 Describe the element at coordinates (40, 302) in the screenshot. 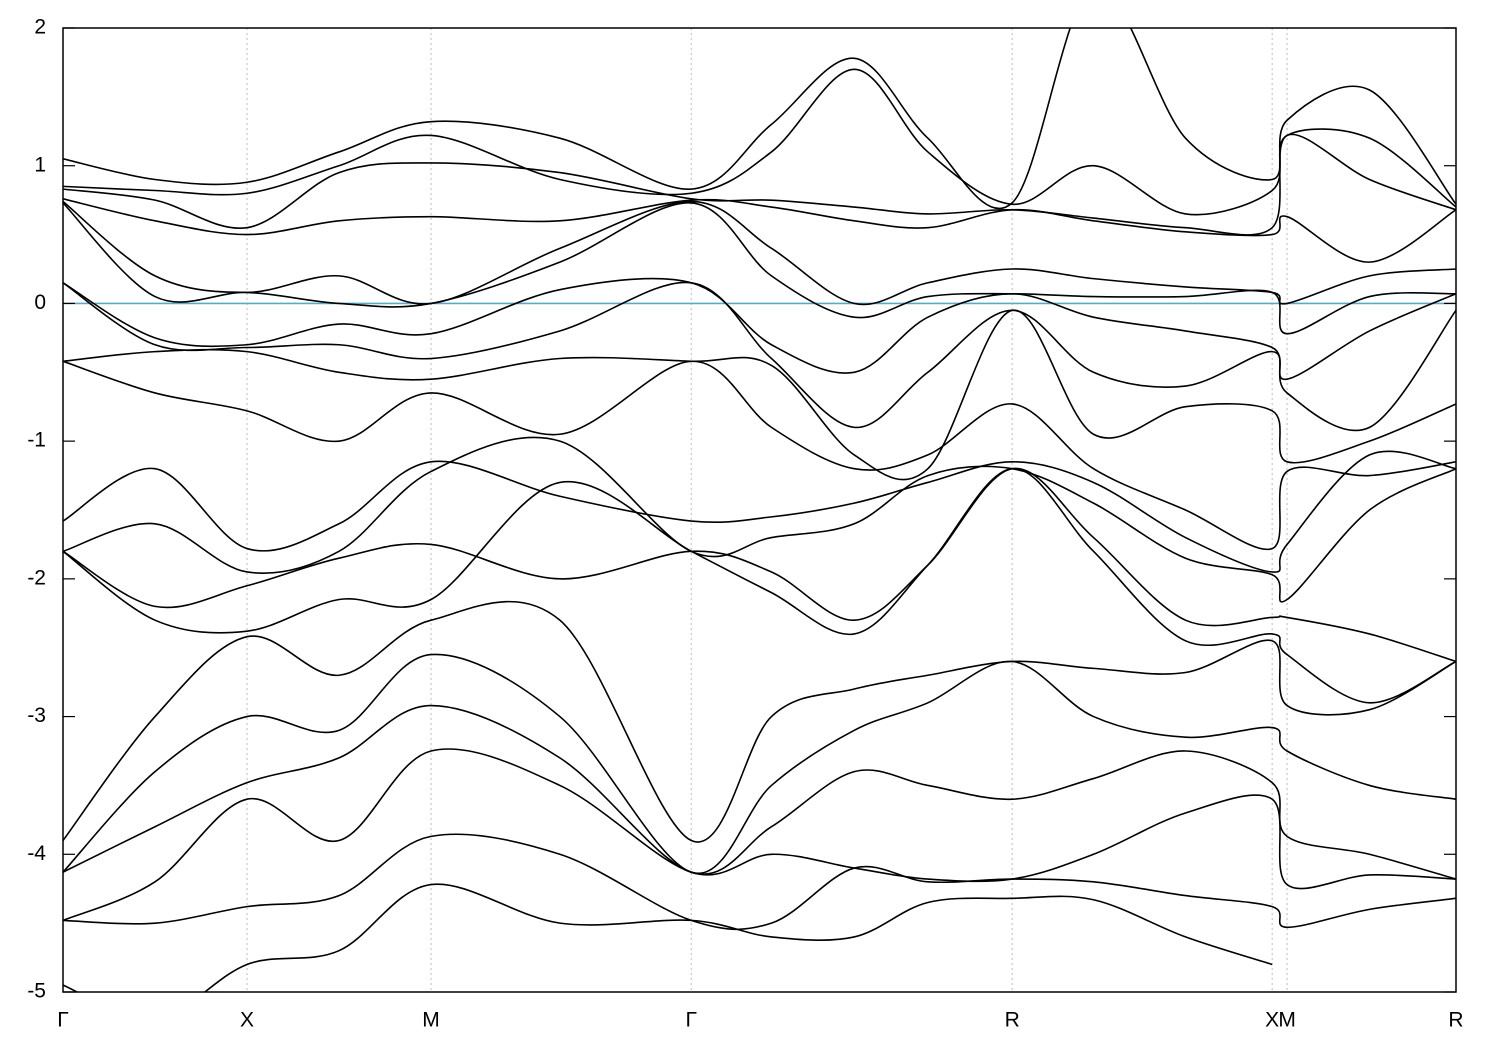

I see `y-tick-label: 0` at that location.